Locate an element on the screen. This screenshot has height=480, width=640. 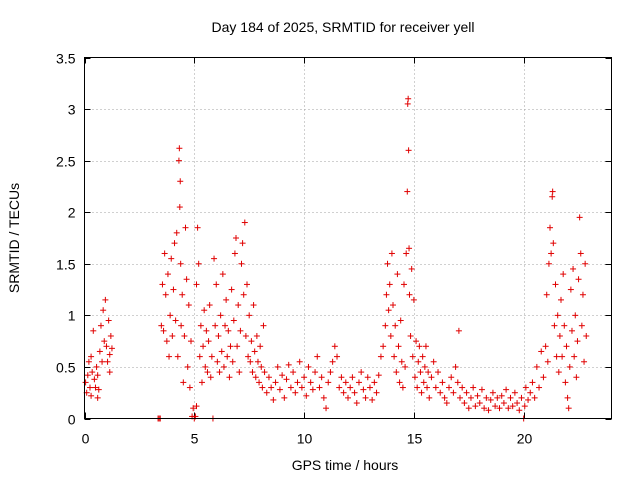
y-axis-label: SRMTID / TECUs is located at coordinates (14, 238).